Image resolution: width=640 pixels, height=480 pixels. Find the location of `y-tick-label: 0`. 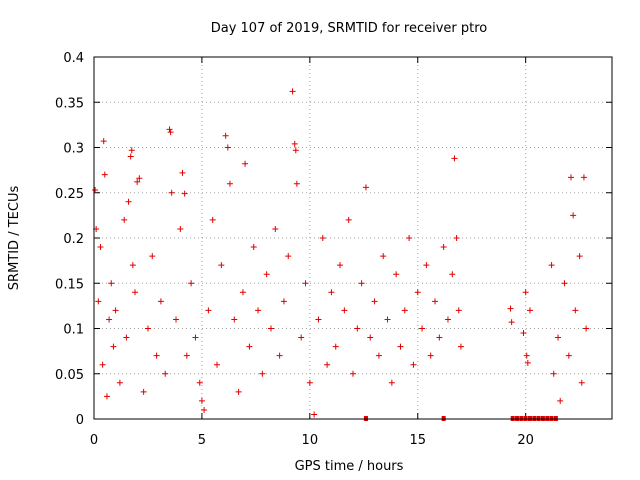

y-tick-label: 0 is located at coordinates (80, 420).